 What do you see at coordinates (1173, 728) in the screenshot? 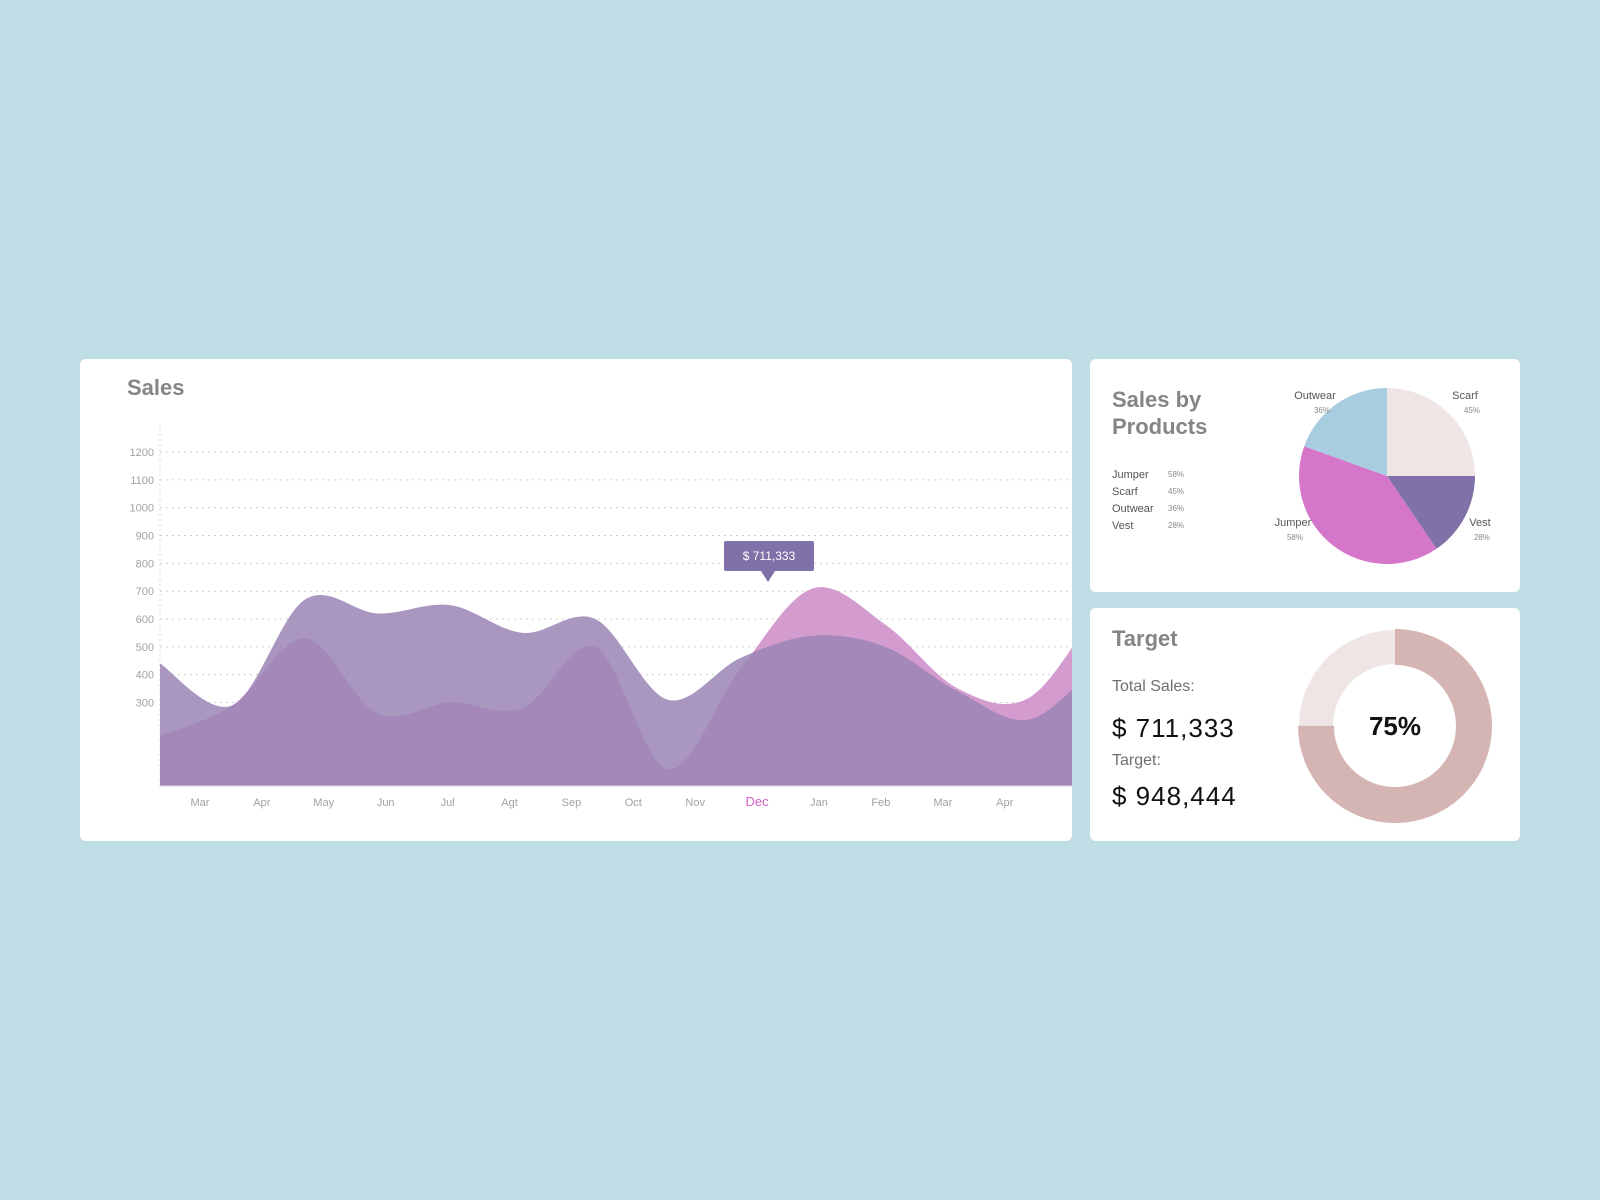
I see `total-sales-value: $ 711,333` at bounding box center [1173, 728].